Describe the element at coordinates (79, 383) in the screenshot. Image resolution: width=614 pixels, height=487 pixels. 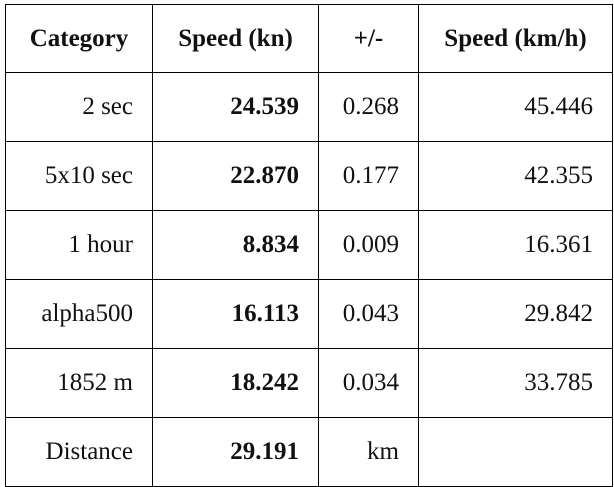
I see `table-cell: 1852 m` at that location.